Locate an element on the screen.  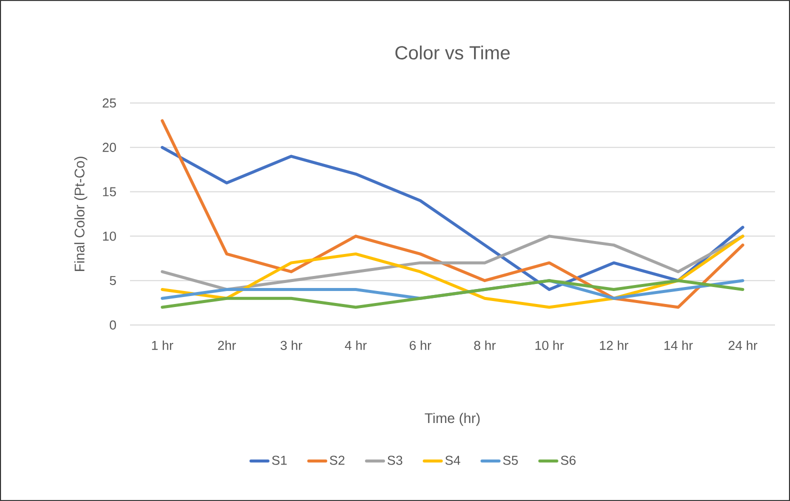
x-tick-label: 24 hr is located at coordinates (743, 345).